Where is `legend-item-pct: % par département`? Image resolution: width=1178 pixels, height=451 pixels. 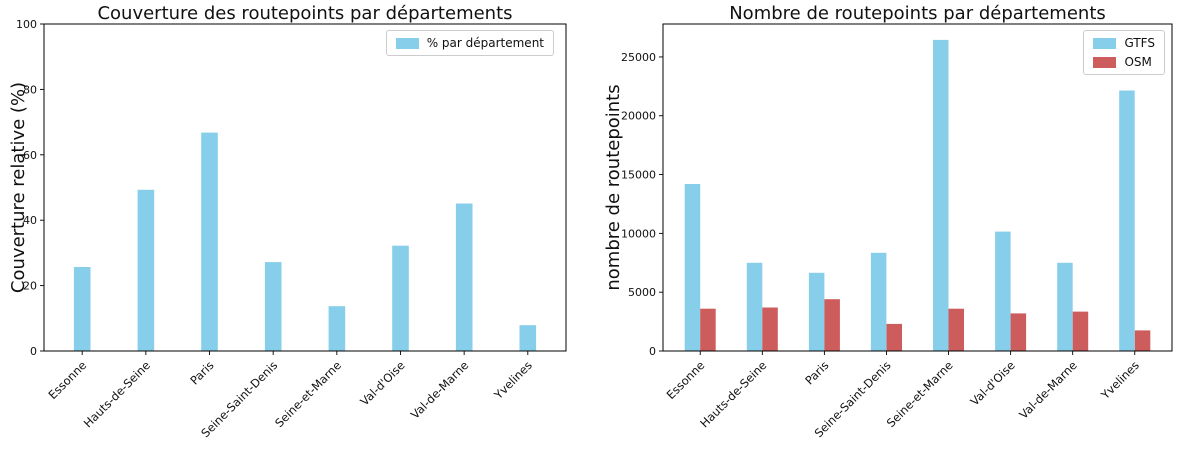 legend-item-pct: % par département is located at coordinates (469, 43).